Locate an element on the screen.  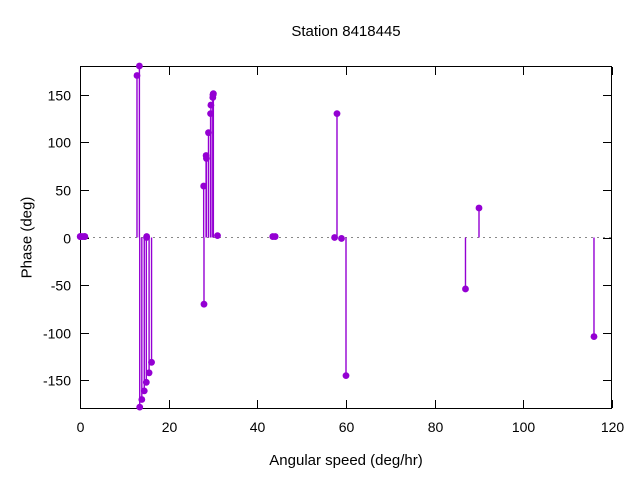
x-tick-label: 0 is located at coordinates (81, 427).